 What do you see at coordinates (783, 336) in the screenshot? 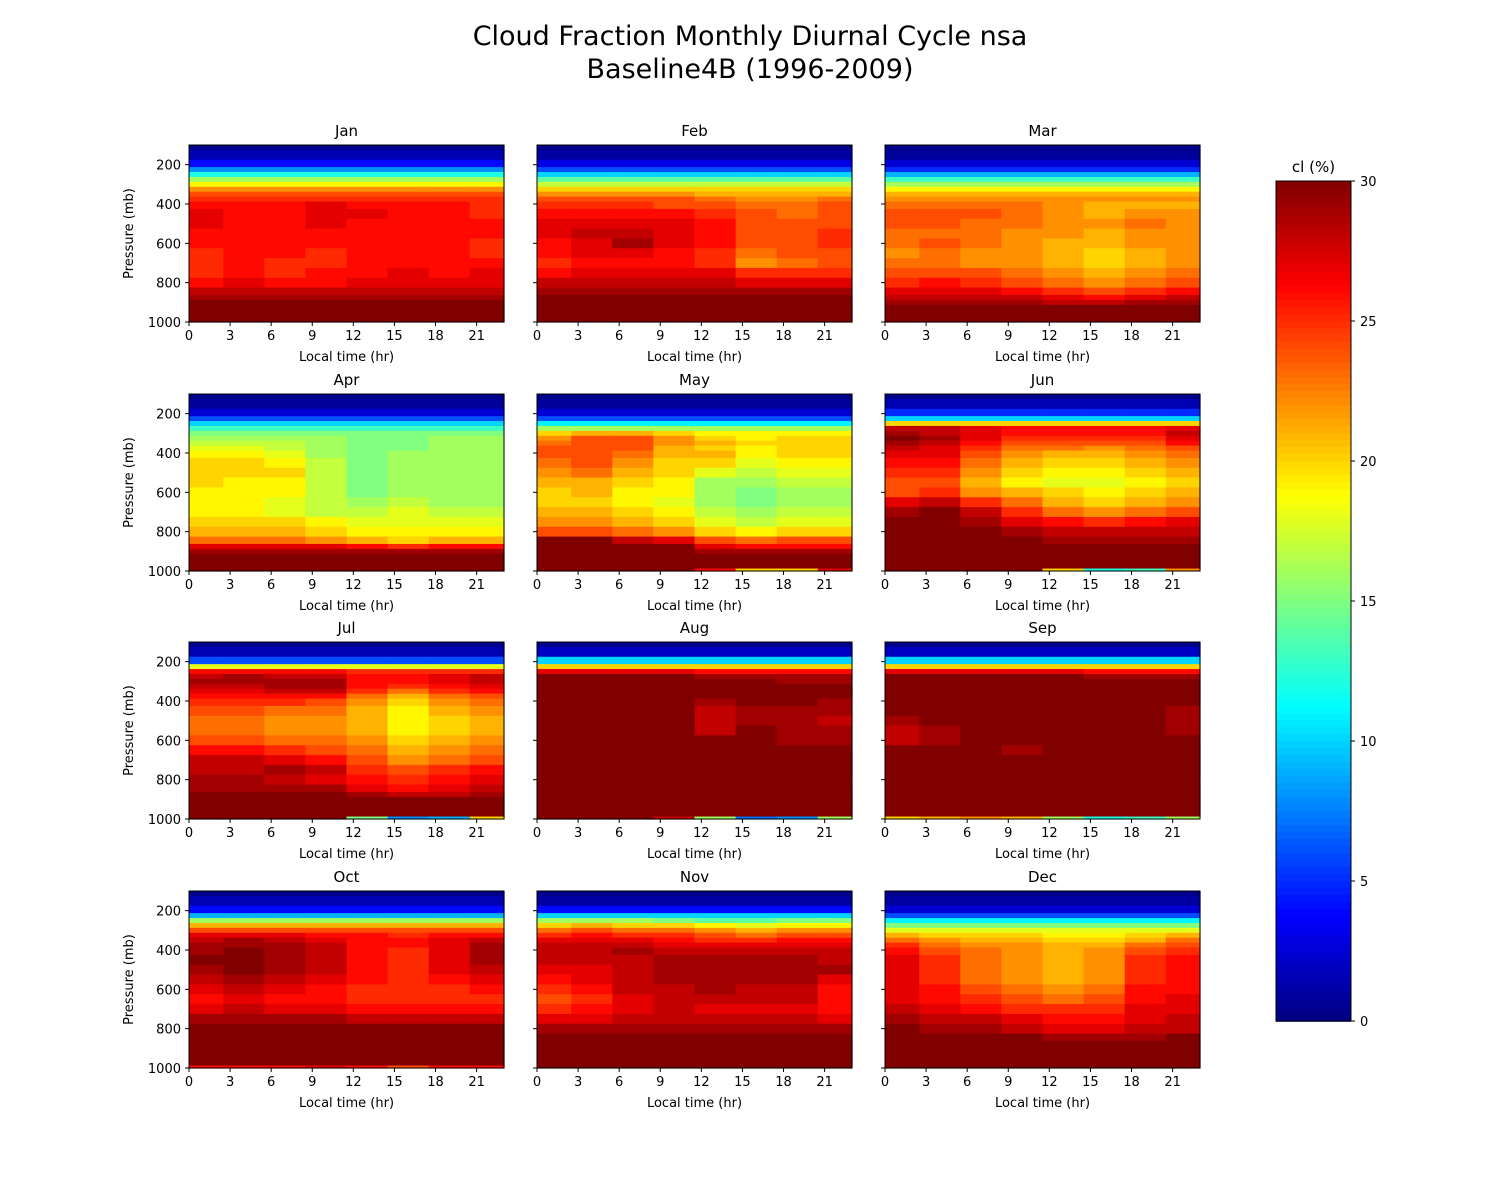
I see `x-tick-label: 18` at bounding box center [783, 336].